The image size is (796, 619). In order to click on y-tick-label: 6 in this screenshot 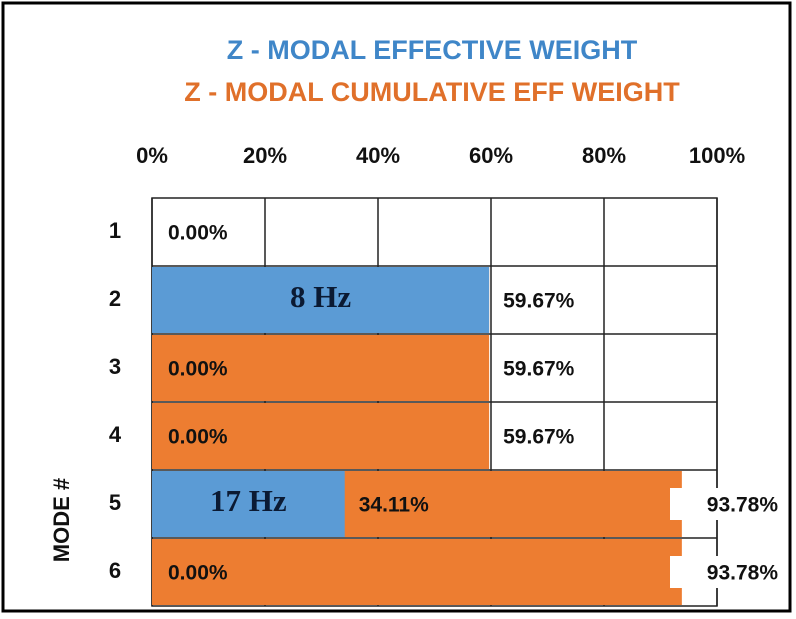, I will do `click(115, 570)`.